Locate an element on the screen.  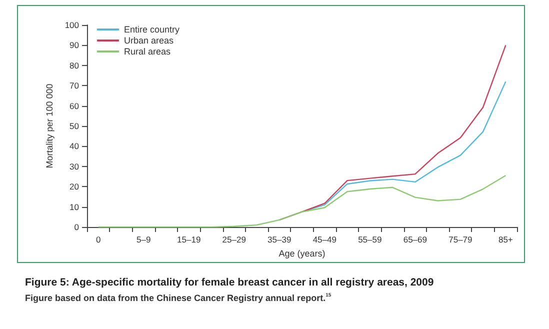
x-tick-label: 75–79 is located at coordinates (460, 239).